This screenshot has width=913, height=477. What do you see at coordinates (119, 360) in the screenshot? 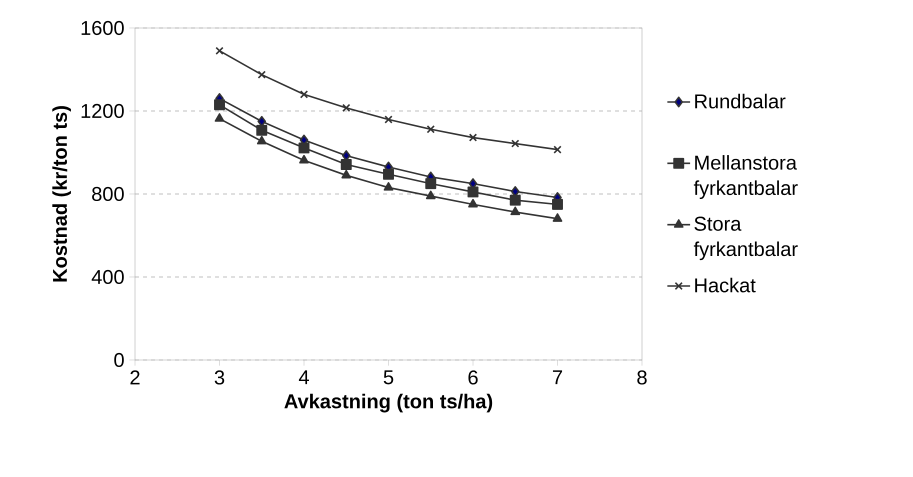
I see `y-tick-label: 0` at bounding box center [119, 360].